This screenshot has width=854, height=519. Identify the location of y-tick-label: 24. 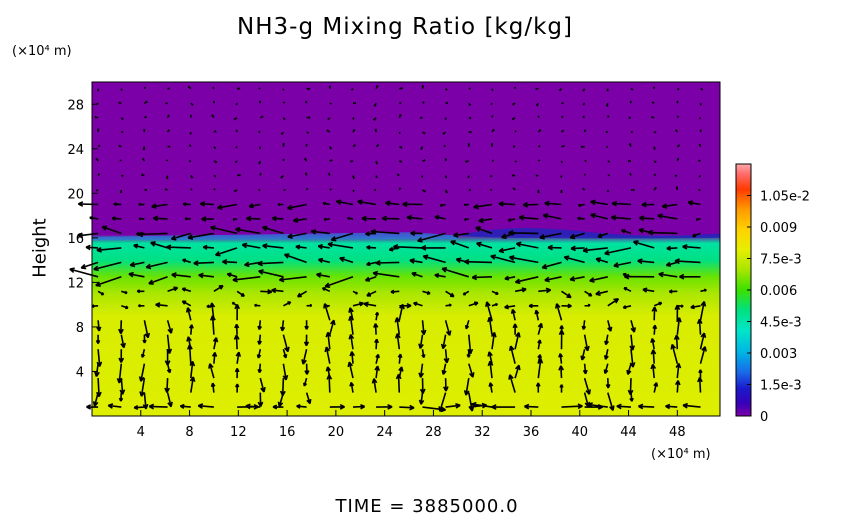
(75, 150).